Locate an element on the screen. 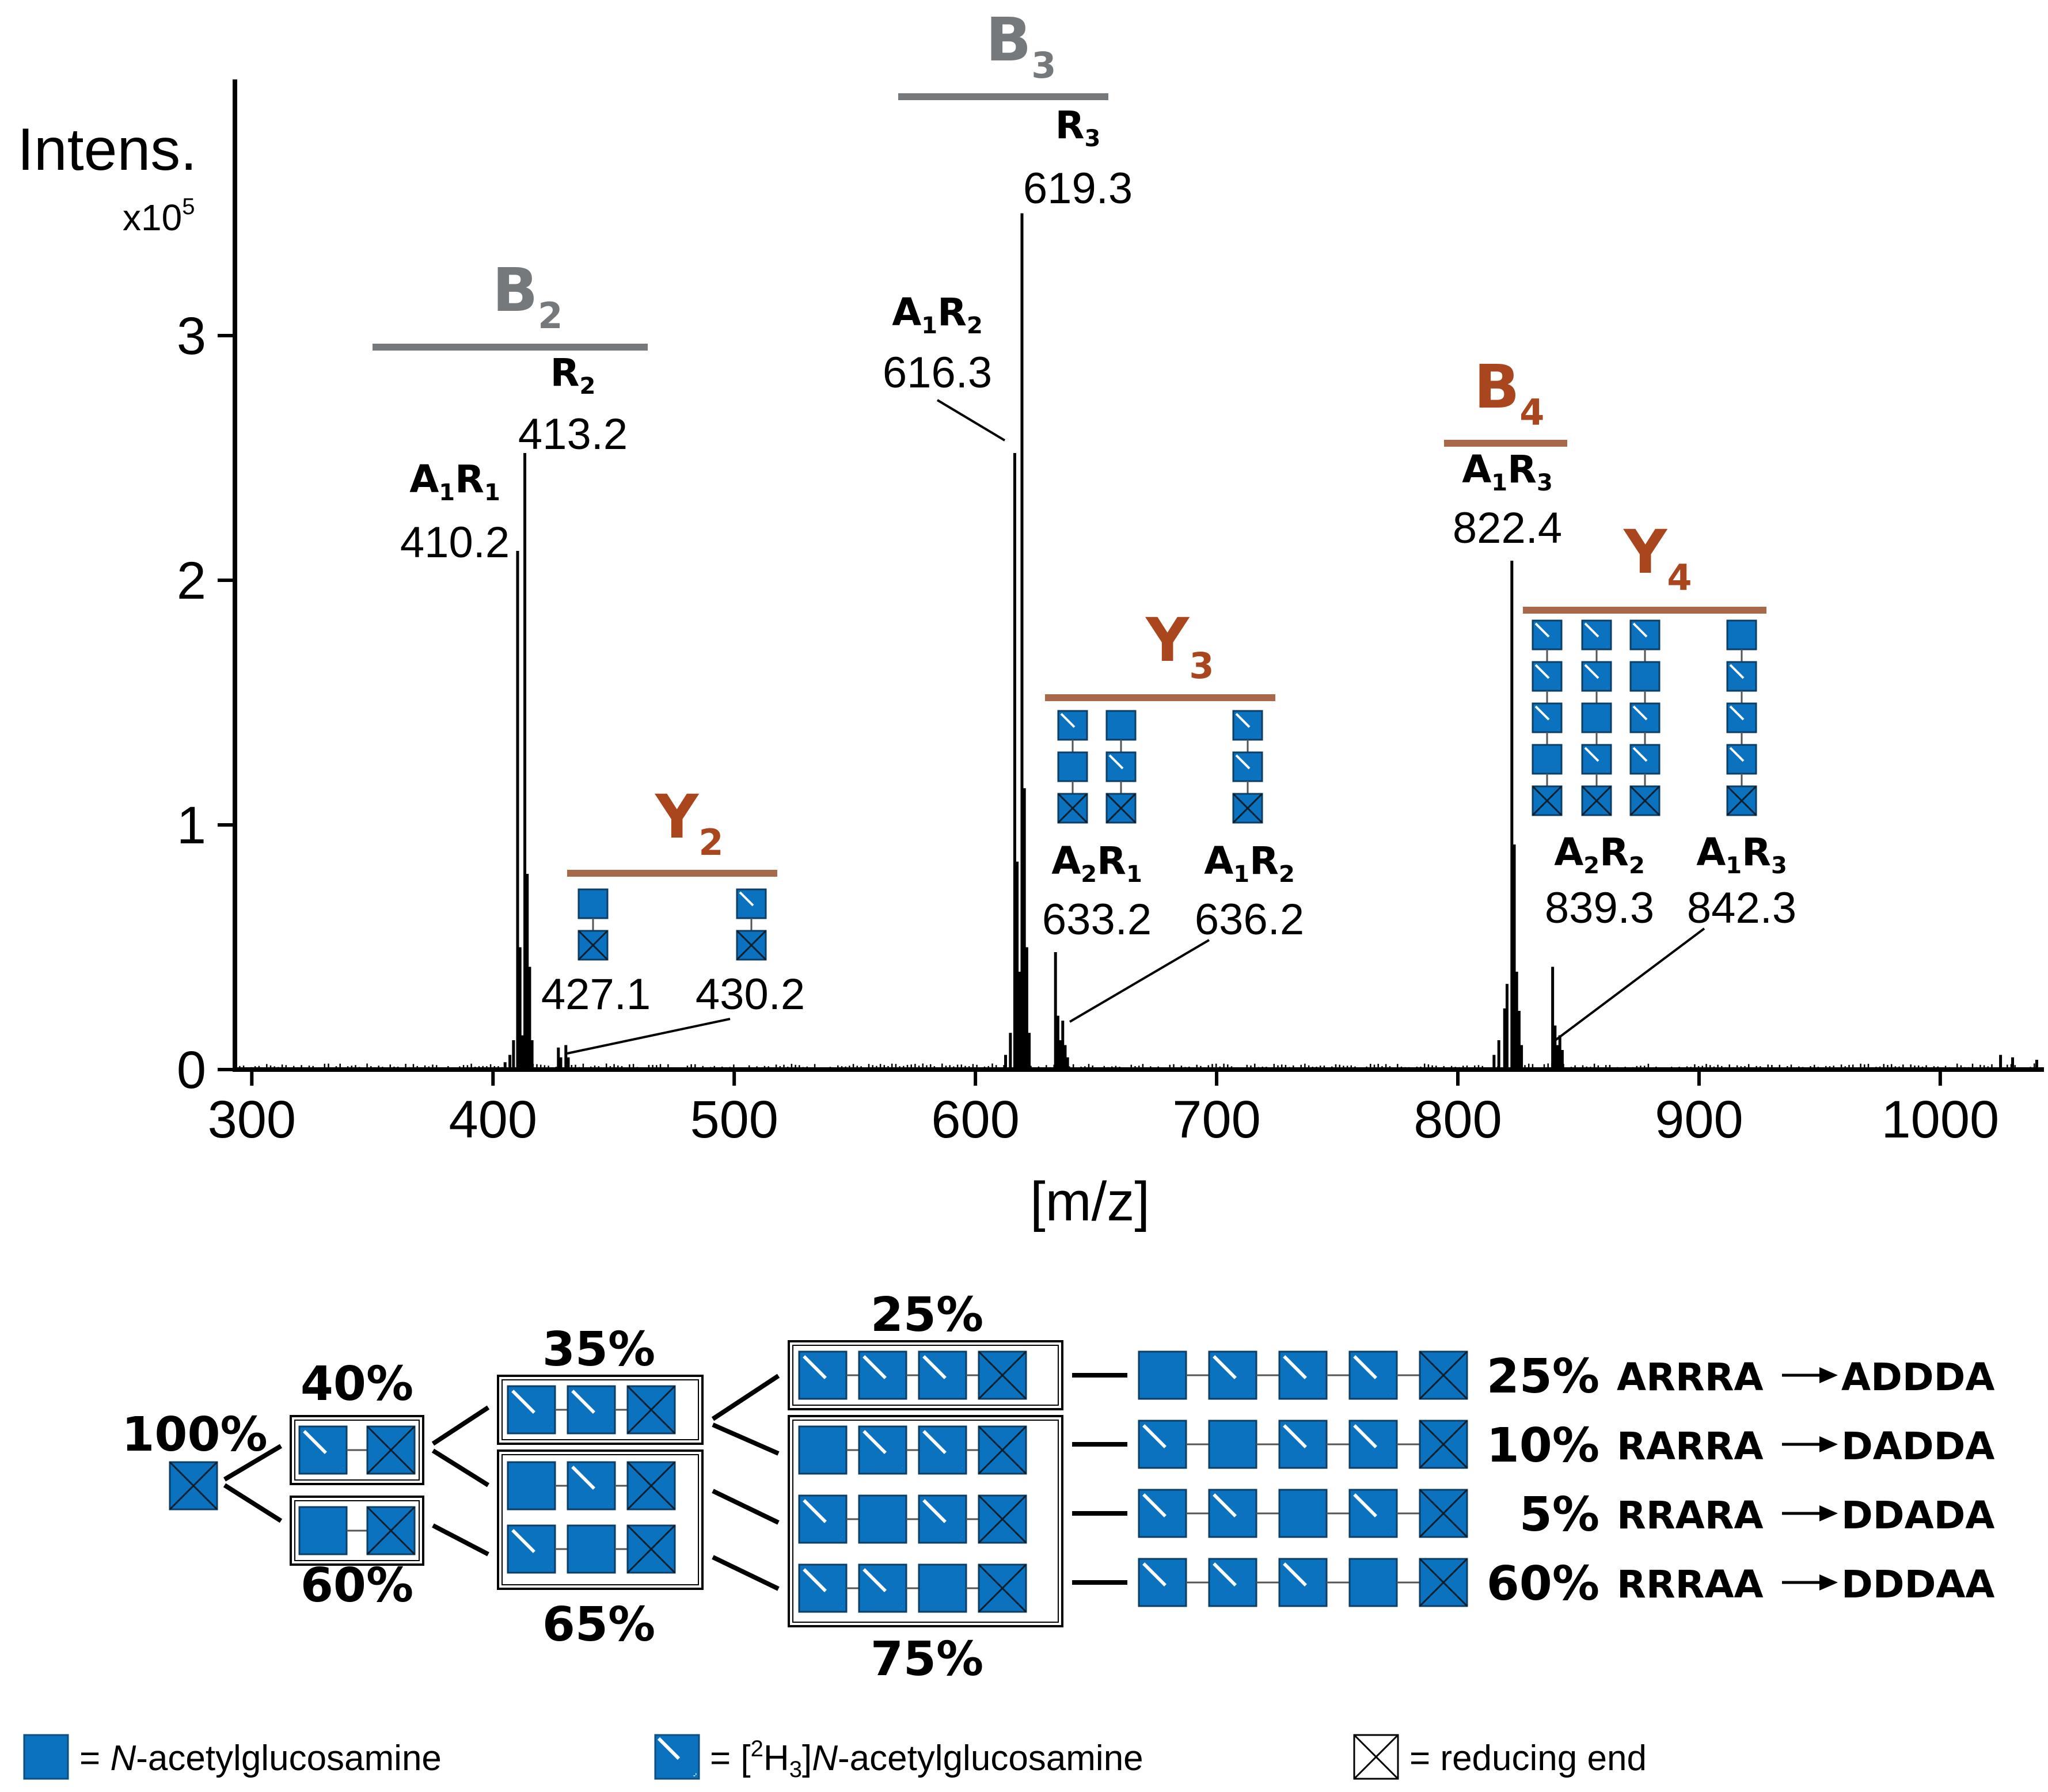  final-to-sequence: DDDAA is located at coordinates (1918, 1584).